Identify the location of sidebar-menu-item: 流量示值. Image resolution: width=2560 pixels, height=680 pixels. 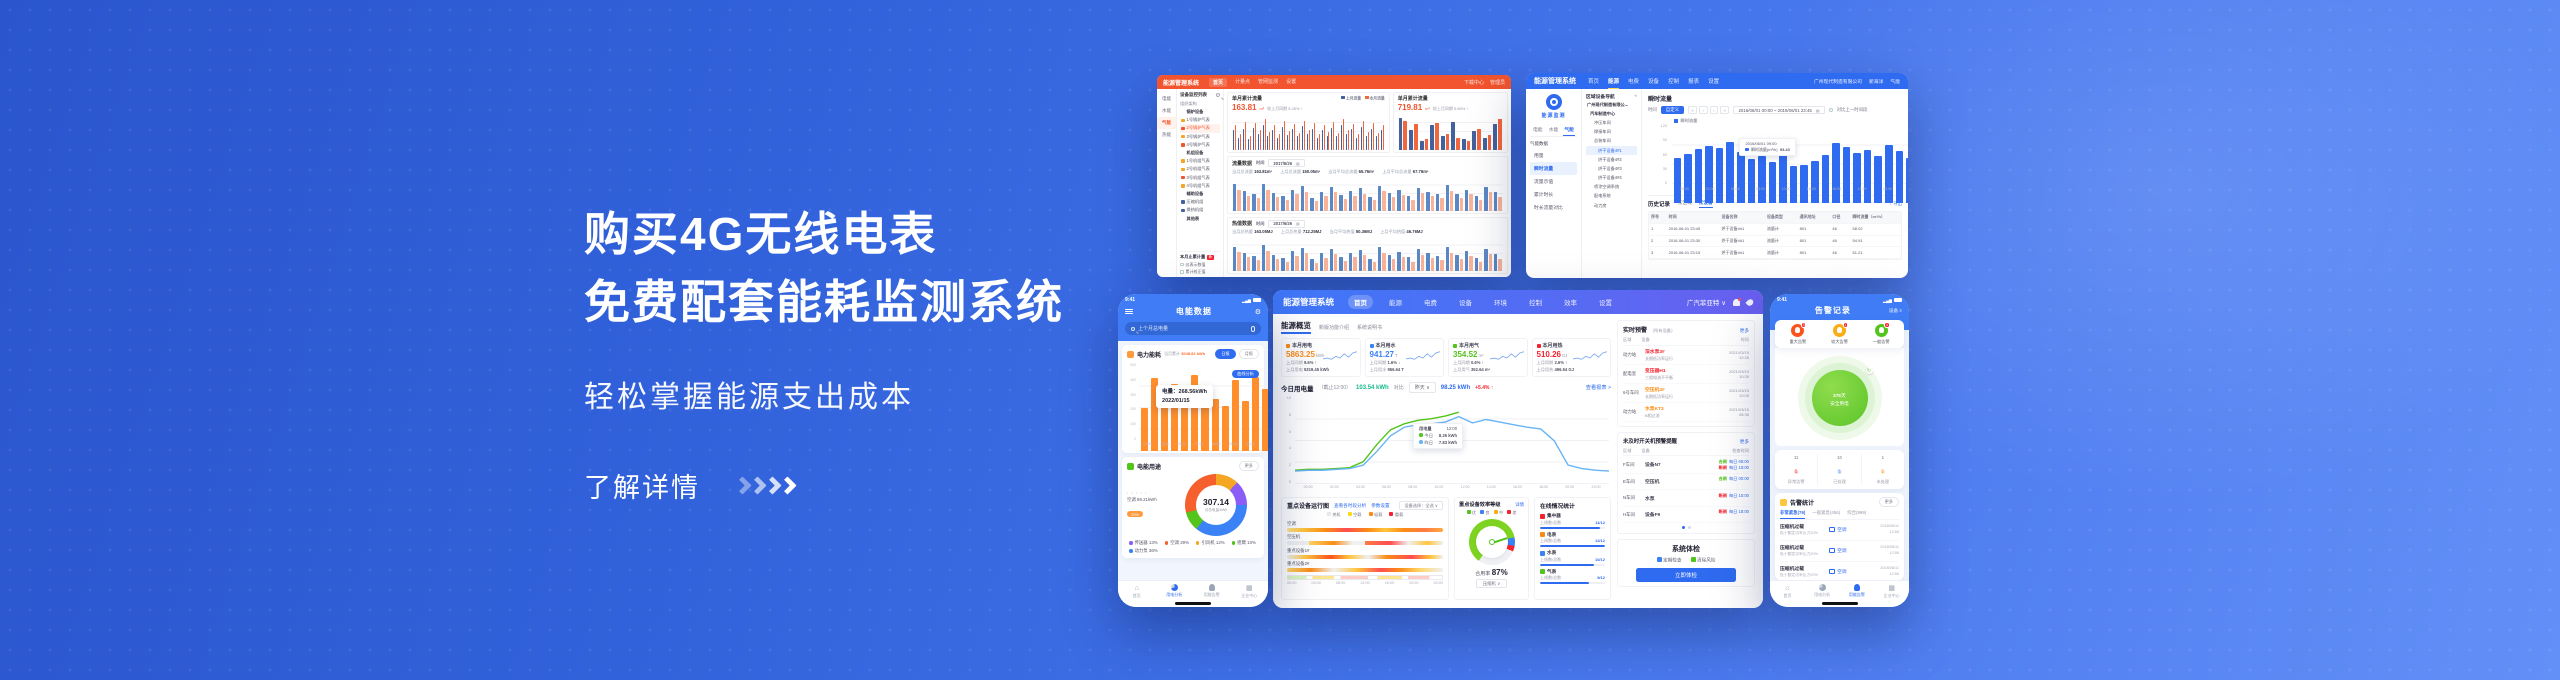
(1544, 182).